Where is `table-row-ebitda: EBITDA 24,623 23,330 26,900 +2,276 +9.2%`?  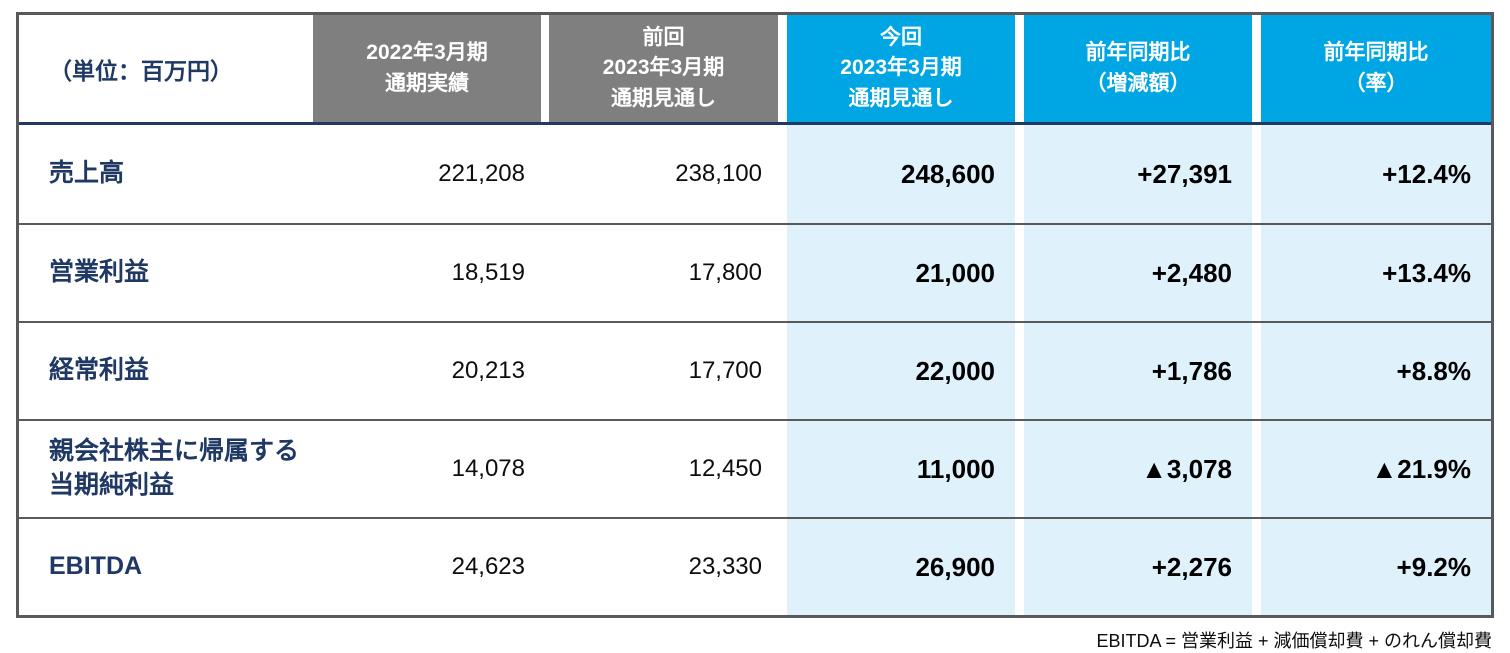
table-row-ebitda: EBITDA 24,623 23,330 26,900 +2,276 +9.2% is located at coordinates (755, 566).